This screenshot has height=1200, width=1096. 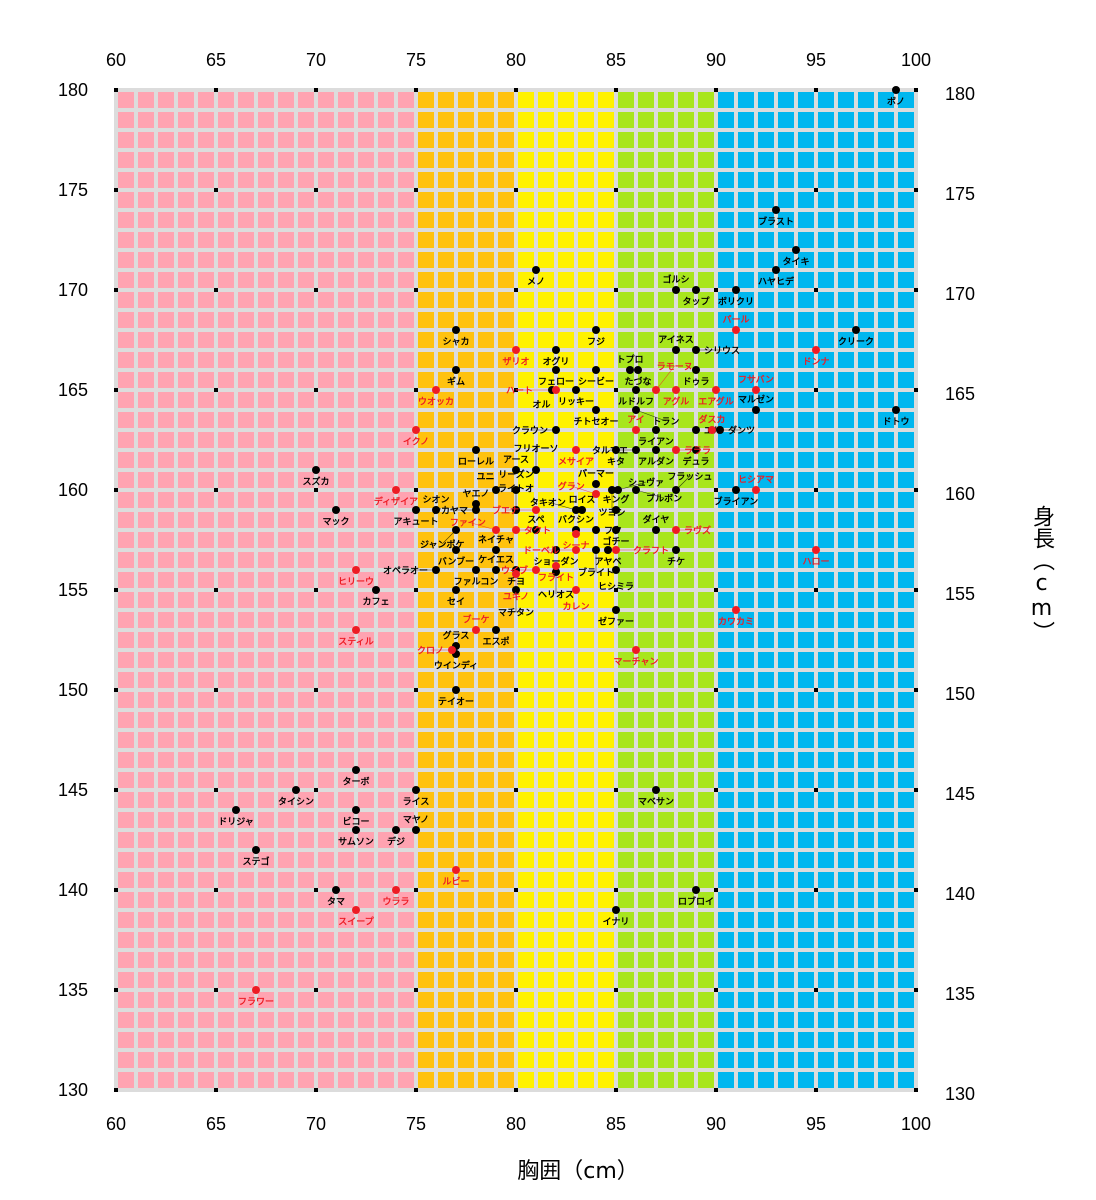 I want to click on data-point-black: ドリジャ, so click(x=236, y=817).